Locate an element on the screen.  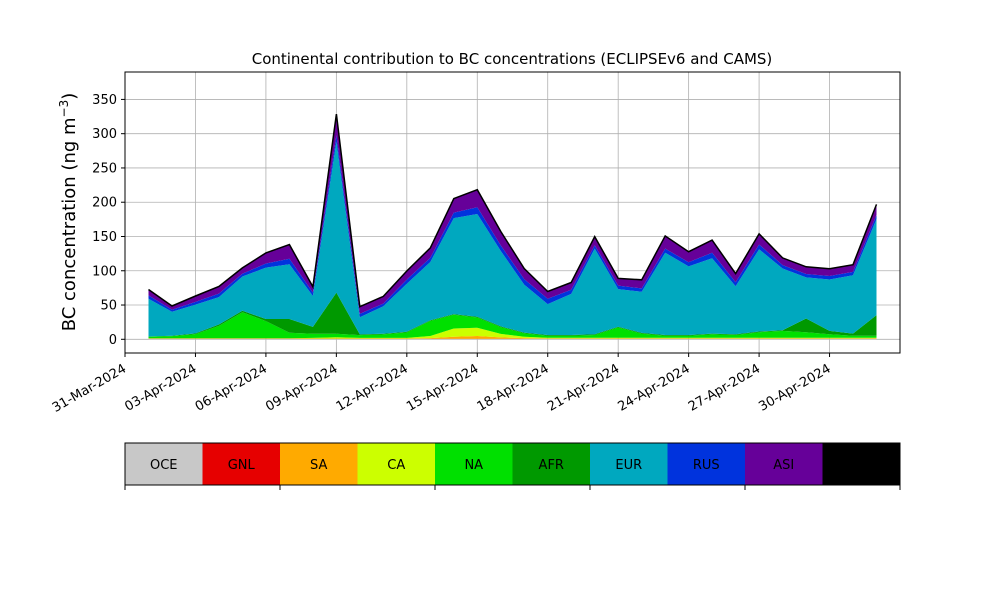
x-tick-label: 12-Apr-2024 is located at coordinates (372, 387).